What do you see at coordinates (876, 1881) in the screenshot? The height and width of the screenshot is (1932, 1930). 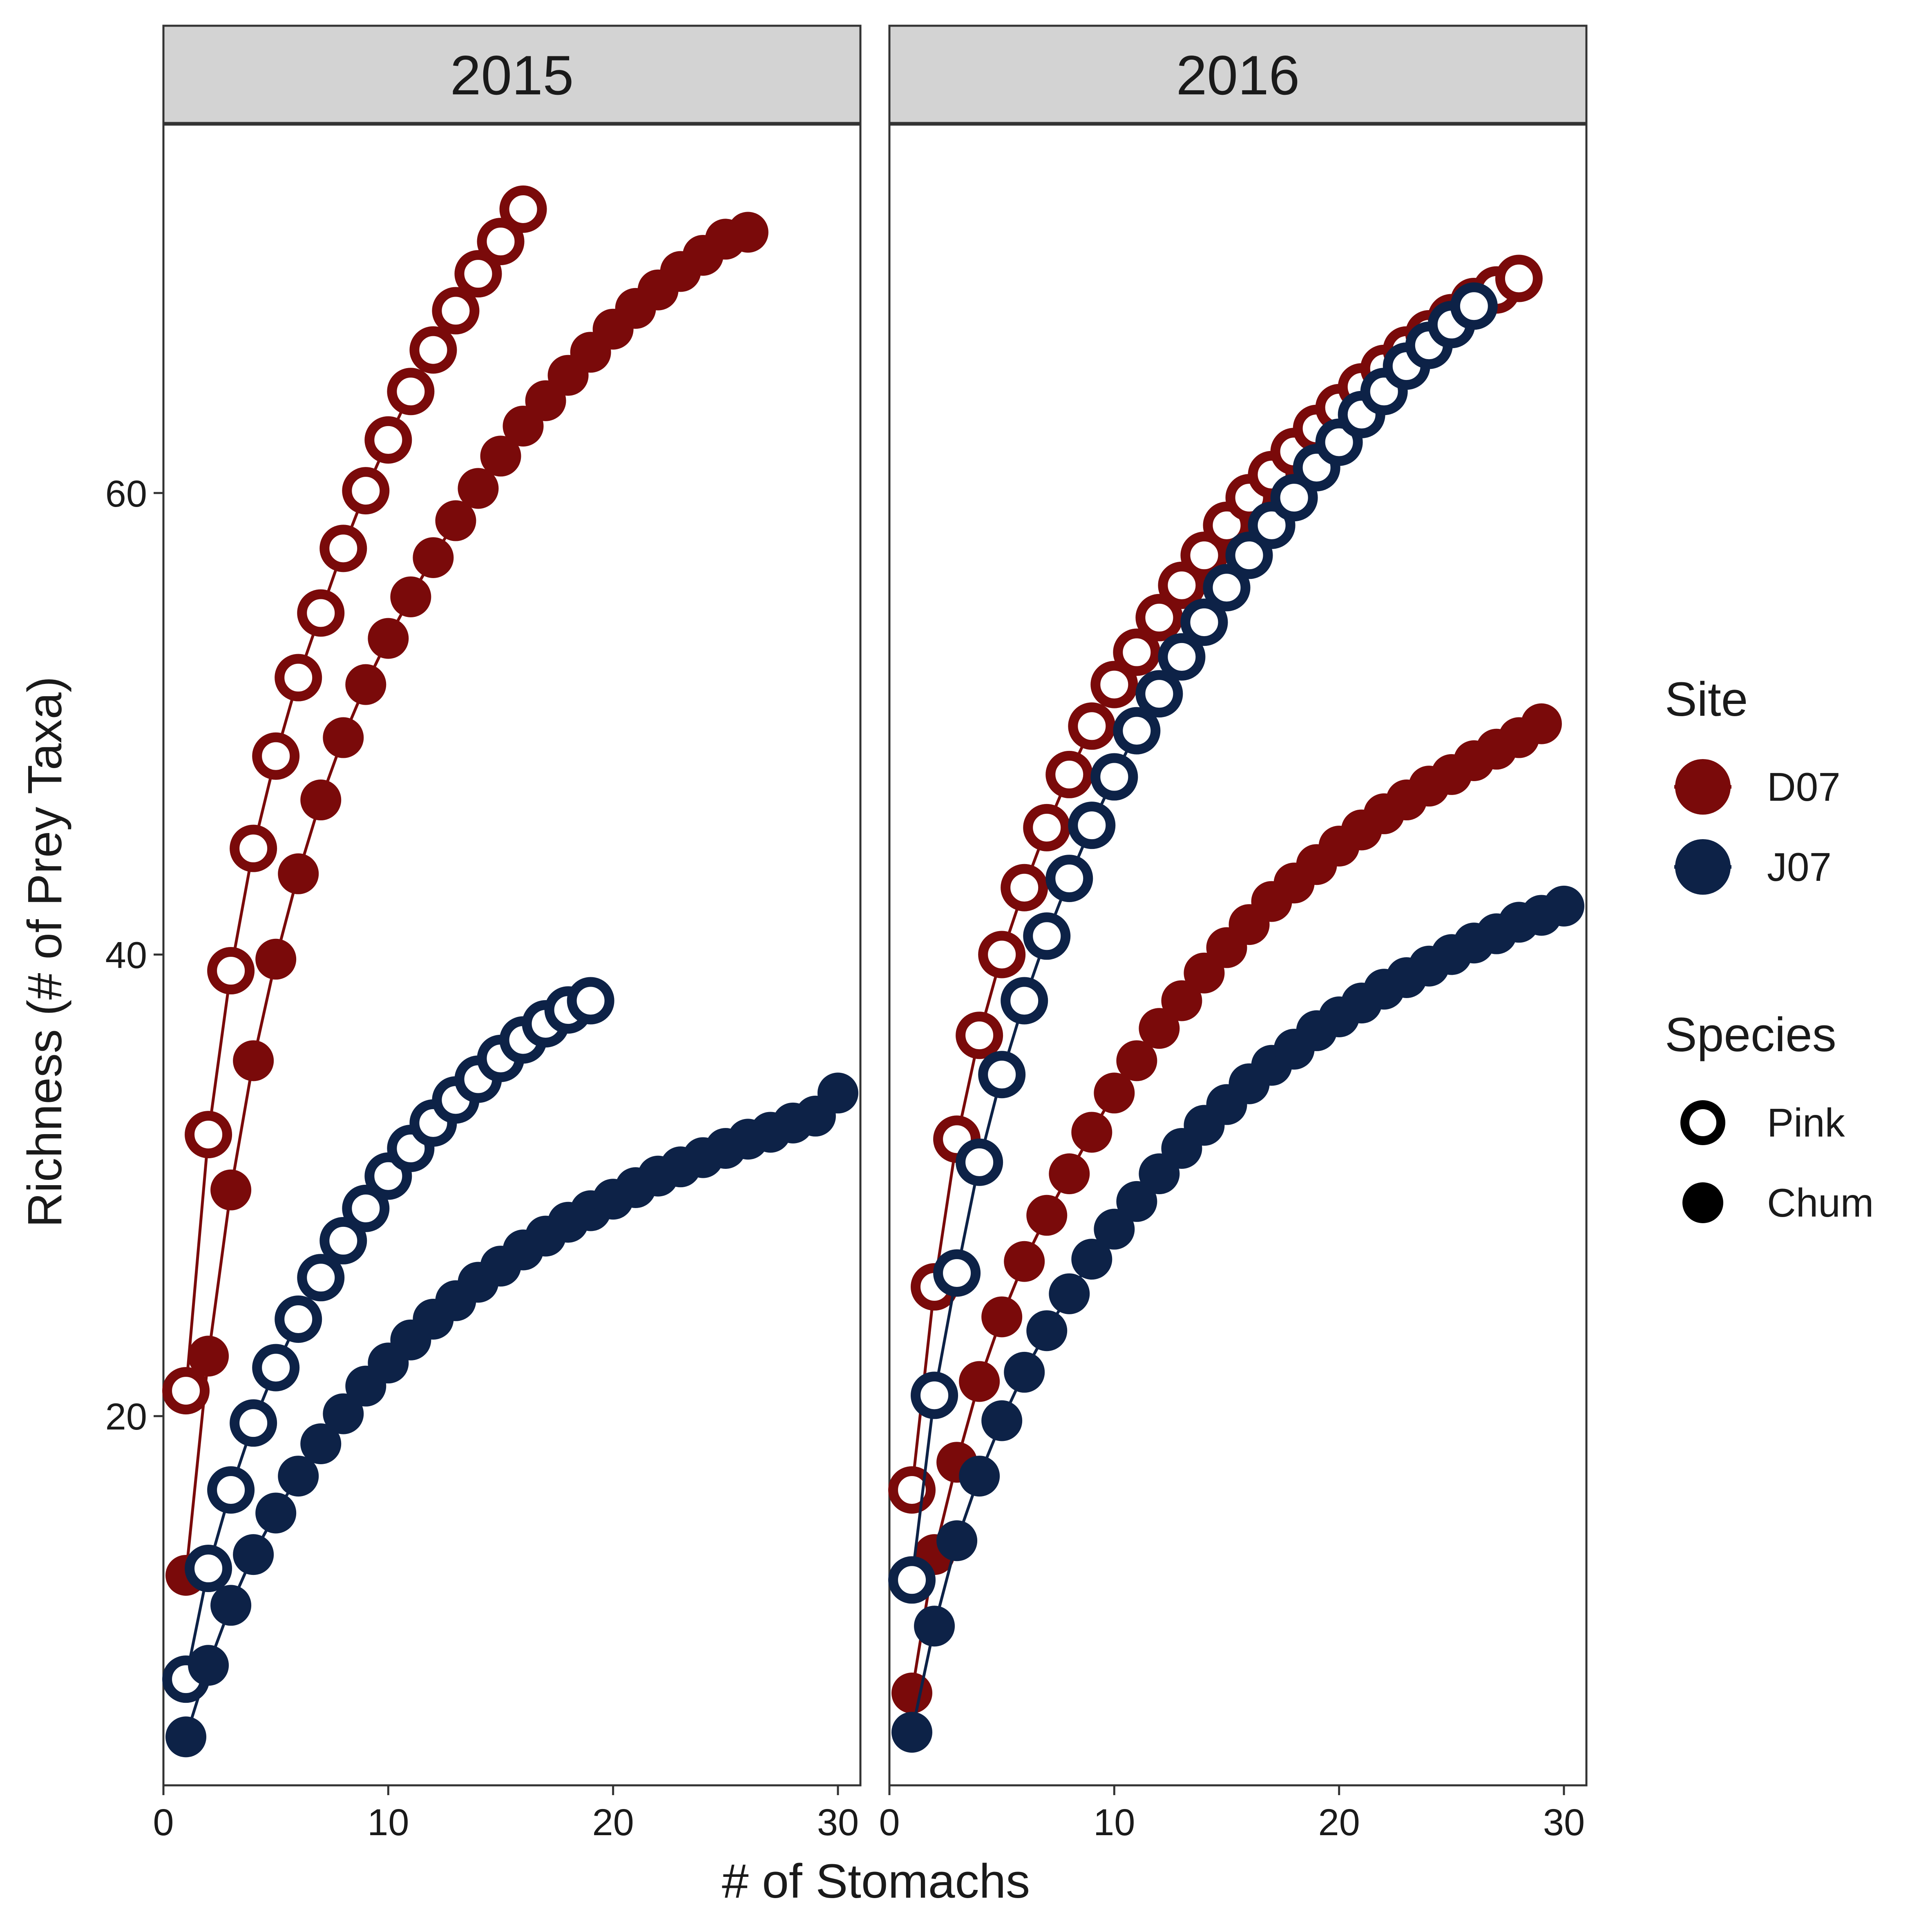 I see `x-axis-title: # of Stomachs` at bounding box center [876, 1881].